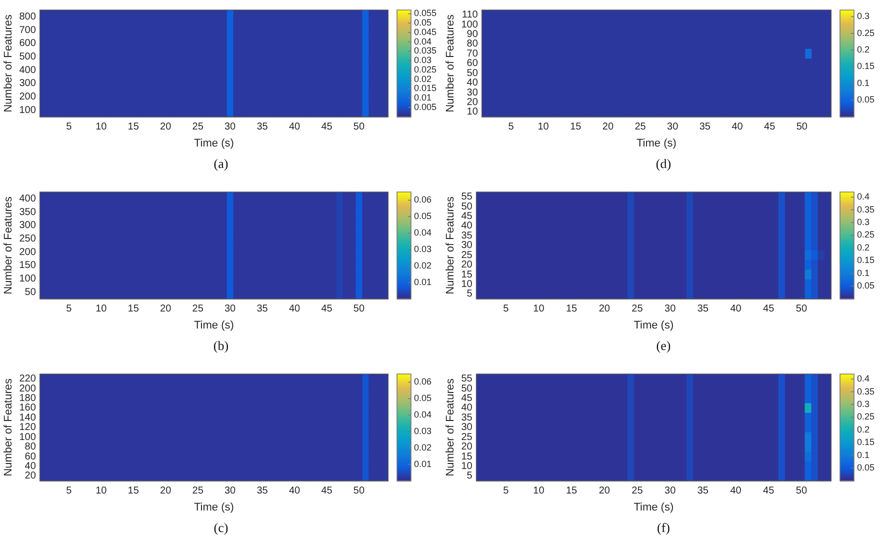  Describe the element at coordinates (472, 34) in the screenshot. I see `y-tick-label: 90` at that location.